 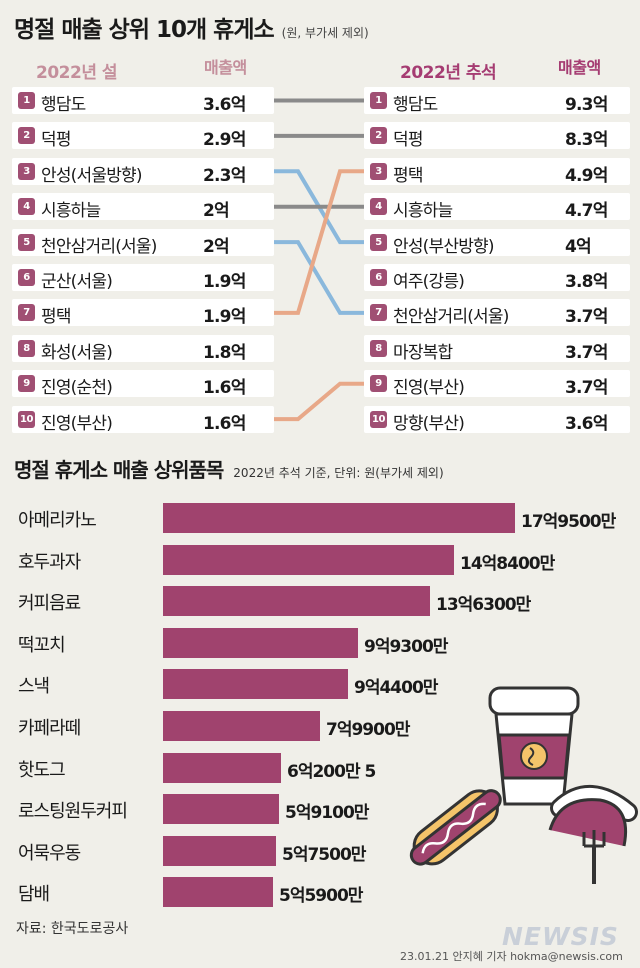 What do you see at coordinates (34, 895) in the screenshot?
I see `bar-category-label: 담배` at bounding box center [34, 895].